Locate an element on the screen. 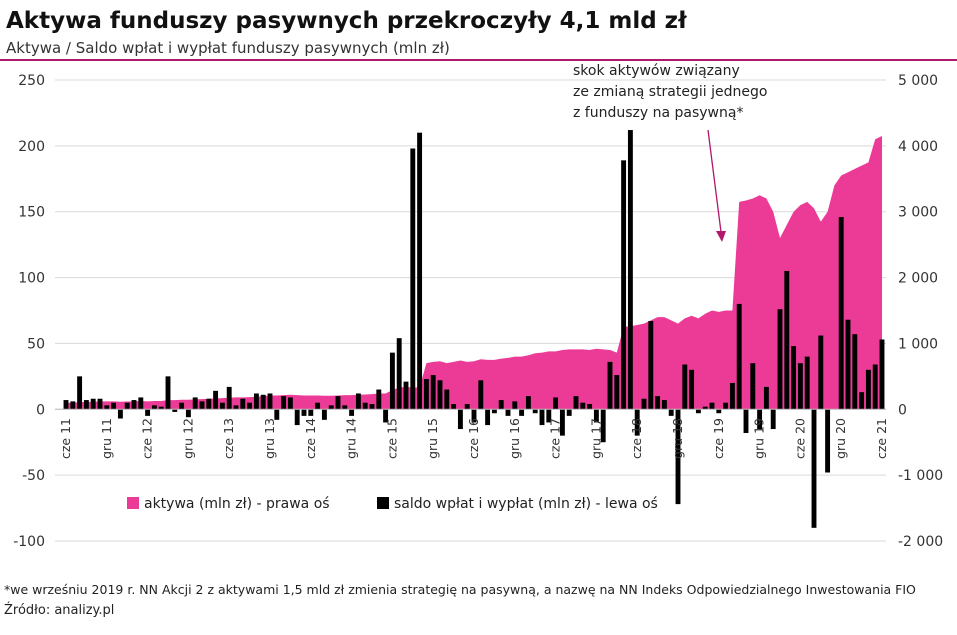  y2-tick-label: 5 000 is located at coordinates (918, 81).